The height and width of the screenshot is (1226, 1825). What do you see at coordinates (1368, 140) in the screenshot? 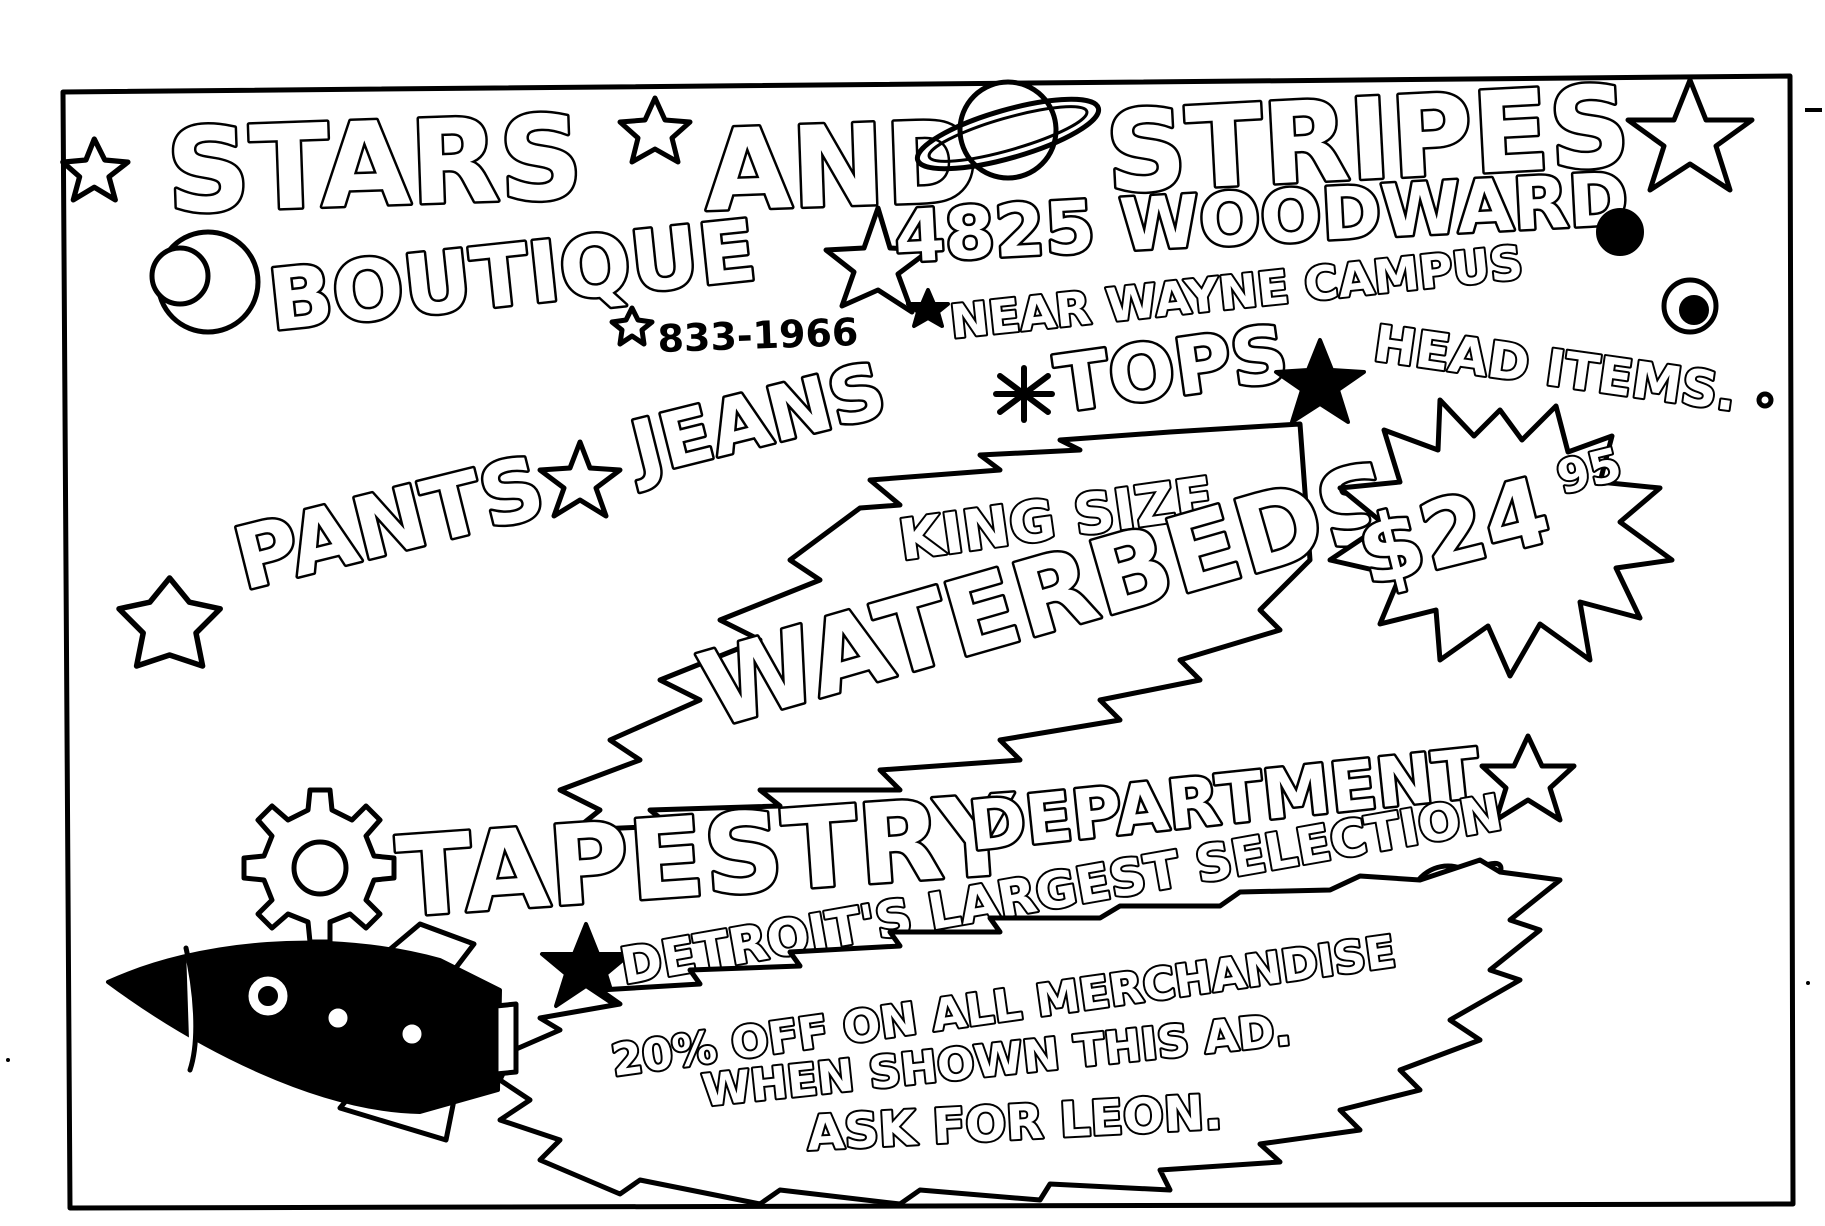
I see `headline-stripes: STRIPES` at bounding box center [1368, 140].